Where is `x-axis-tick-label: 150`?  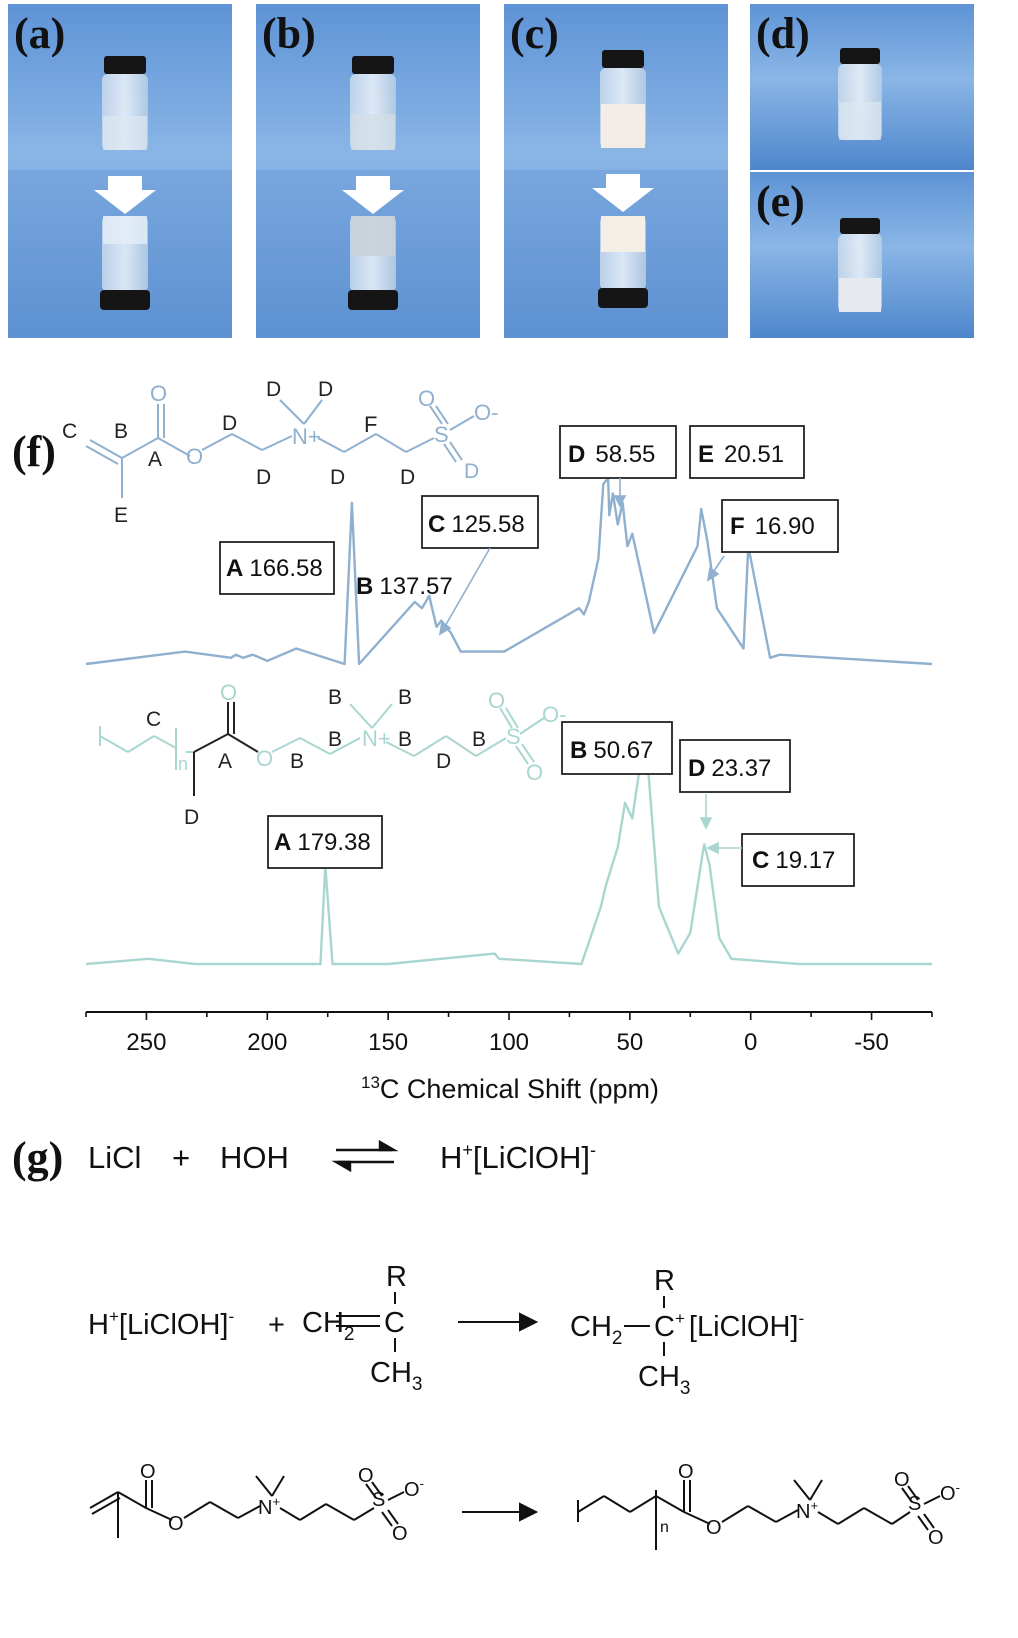
x-axis-tick-label: 150 is located at coordinates (388, 1042).